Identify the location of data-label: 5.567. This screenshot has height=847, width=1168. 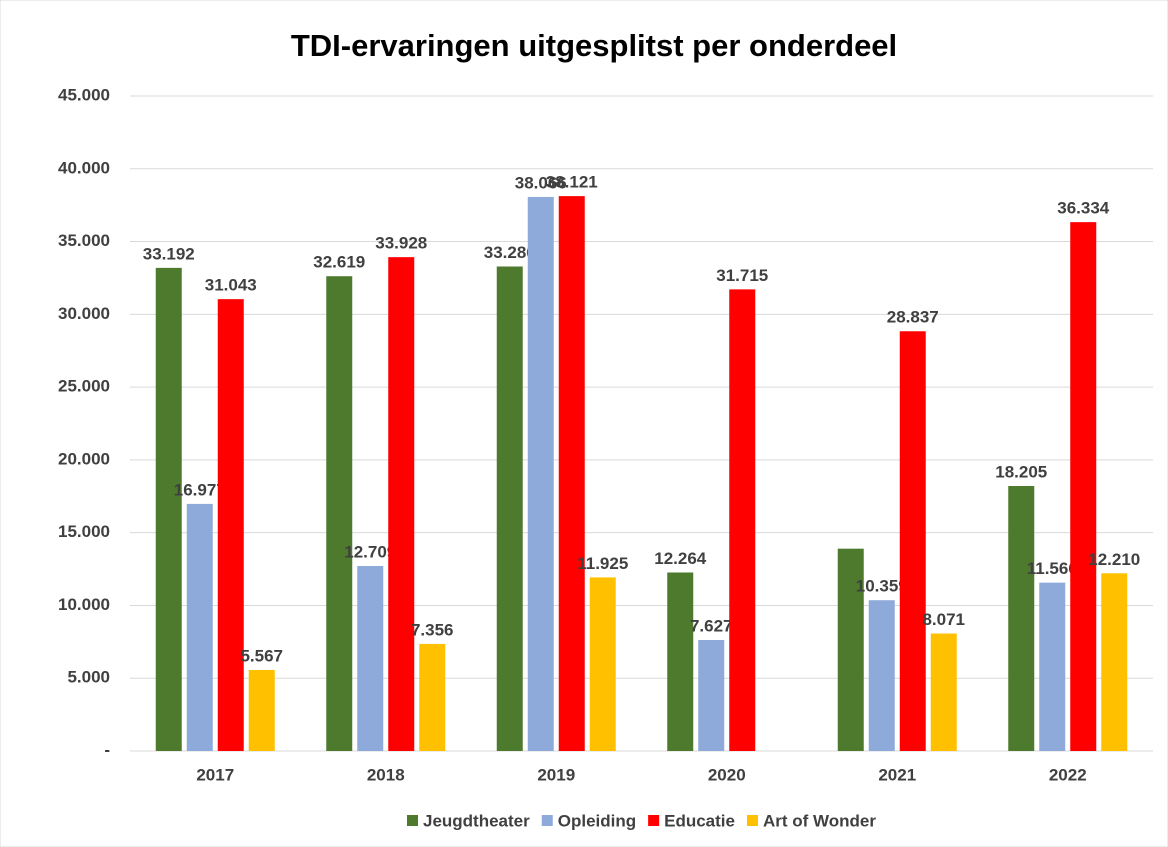
(261, 655).